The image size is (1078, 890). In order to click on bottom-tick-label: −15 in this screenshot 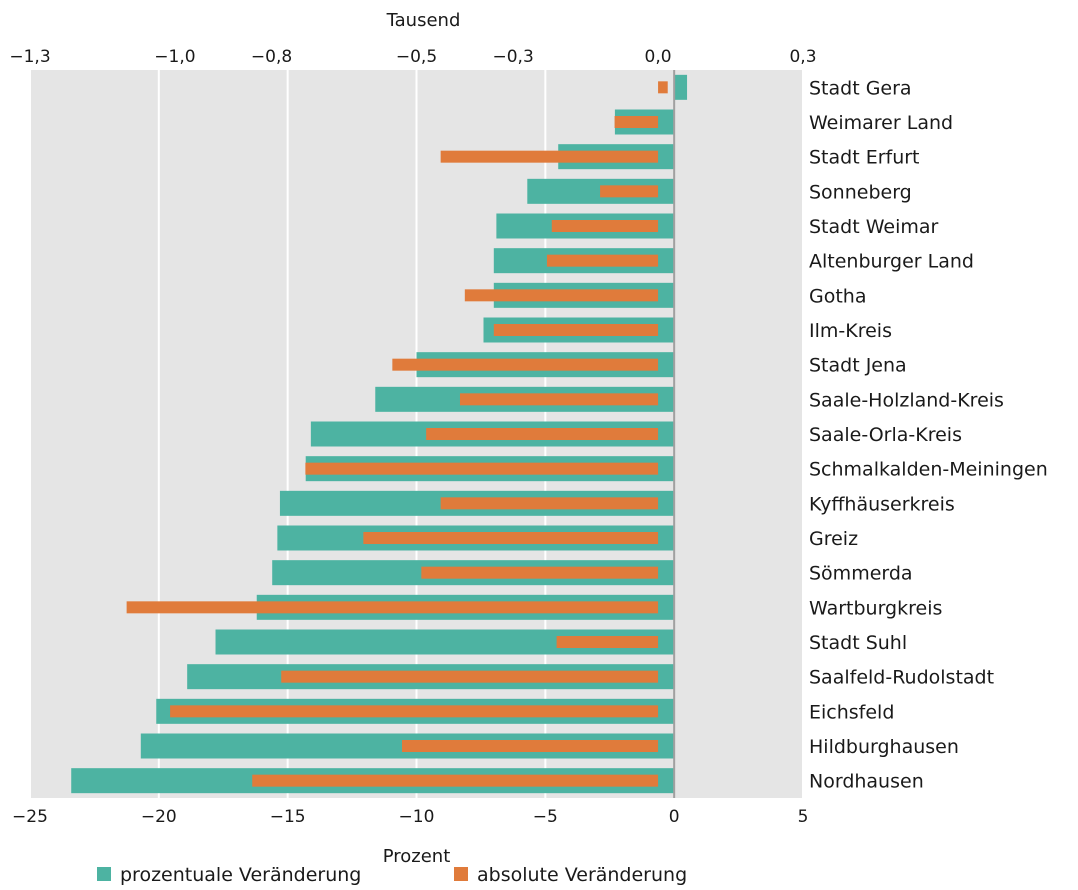, I will do `click(288, 817)`.